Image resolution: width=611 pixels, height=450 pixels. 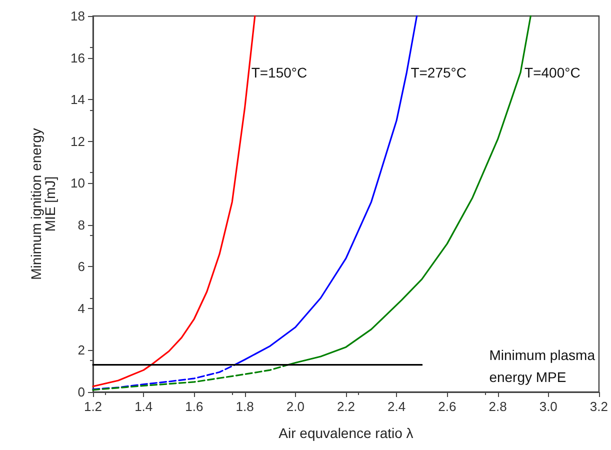 I want to click on x-tick-label: 2.6, so click(x=447, y=406).